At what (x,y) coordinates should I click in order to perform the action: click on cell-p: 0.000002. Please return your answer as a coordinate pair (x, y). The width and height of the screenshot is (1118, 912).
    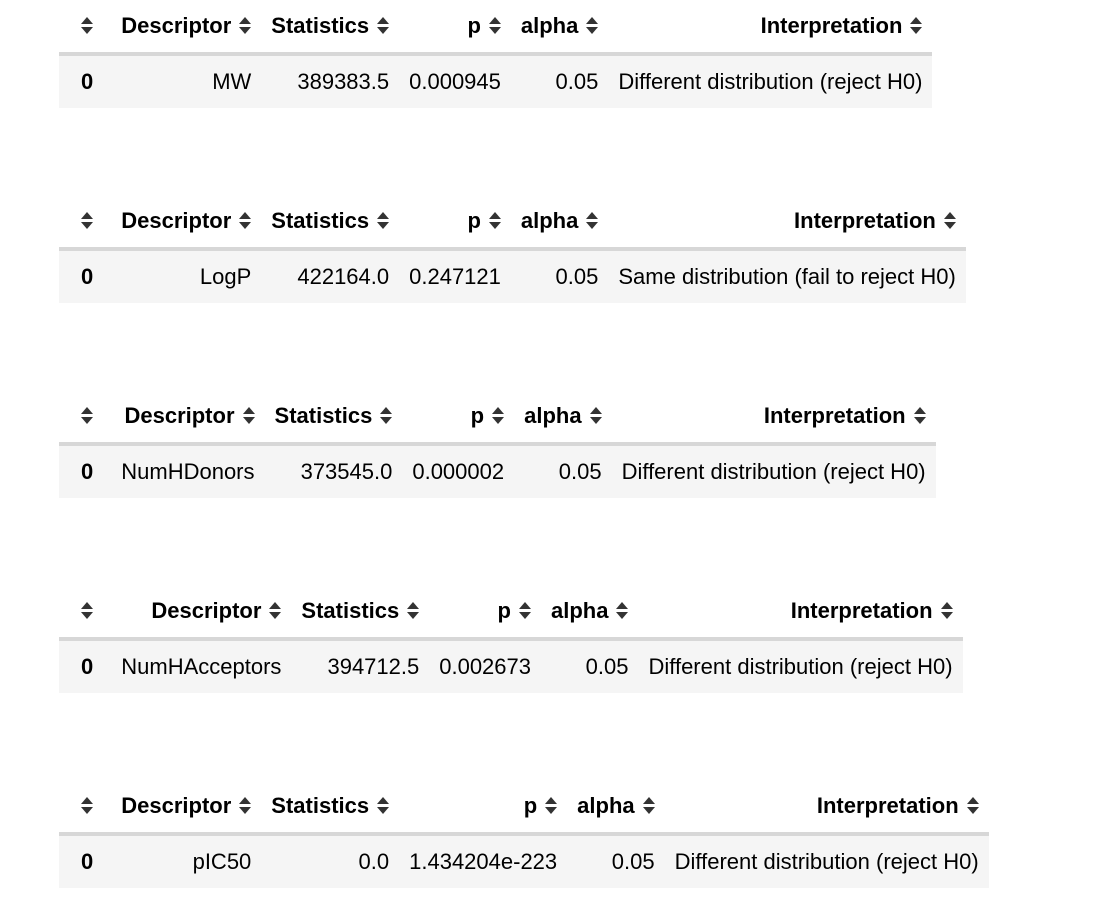
    Looking at the image, I should click on (458, 471).